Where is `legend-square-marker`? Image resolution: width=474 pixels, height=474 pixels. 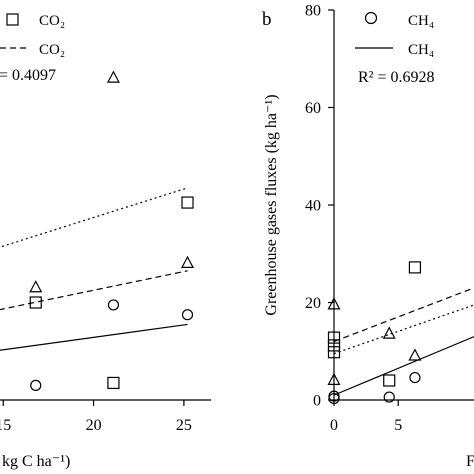
legend-square-marker is located at coordinates (12, 19).